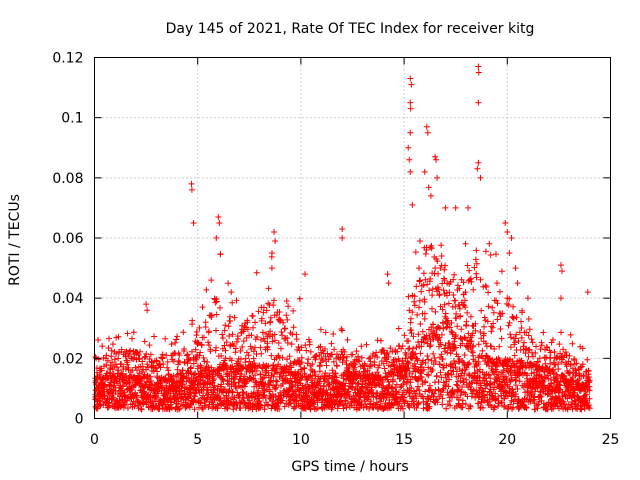  I want to click on y-tick-label: 0, so click(79, 420).